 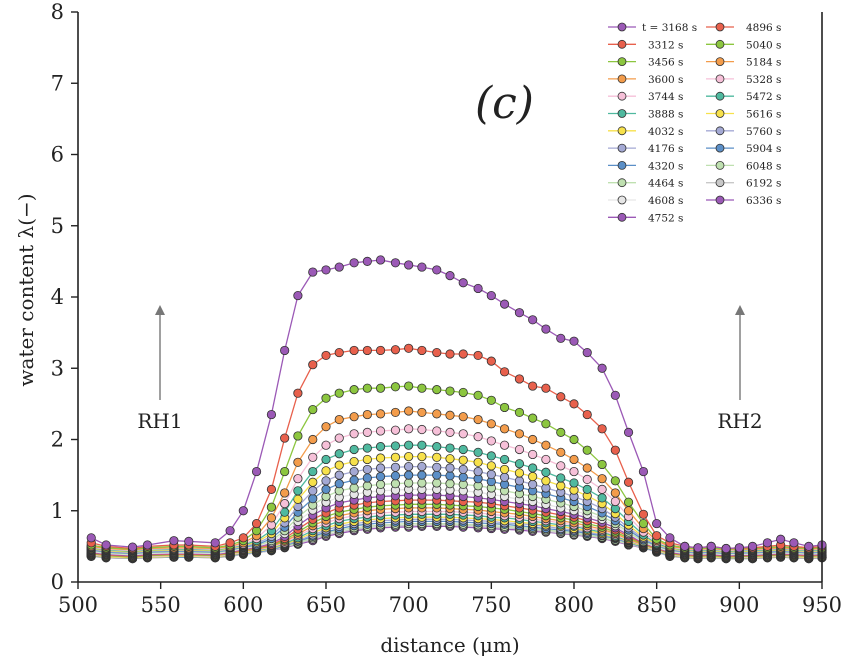 What do you see at coordinates (763, 28) in the screenshot?
I see `legend-label: 4896 s` at bounding box center [763, 28].